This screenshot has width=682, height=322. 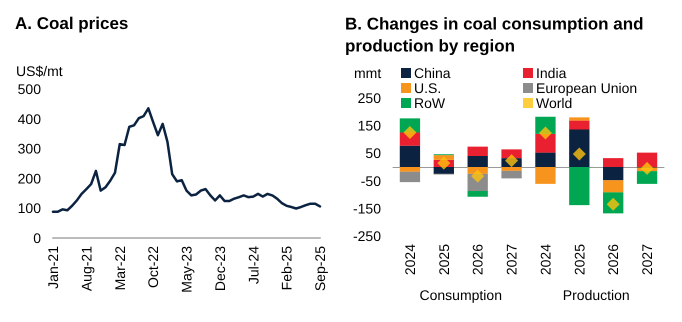 I want to click on legend-label: World, so click(x=554, y=103).